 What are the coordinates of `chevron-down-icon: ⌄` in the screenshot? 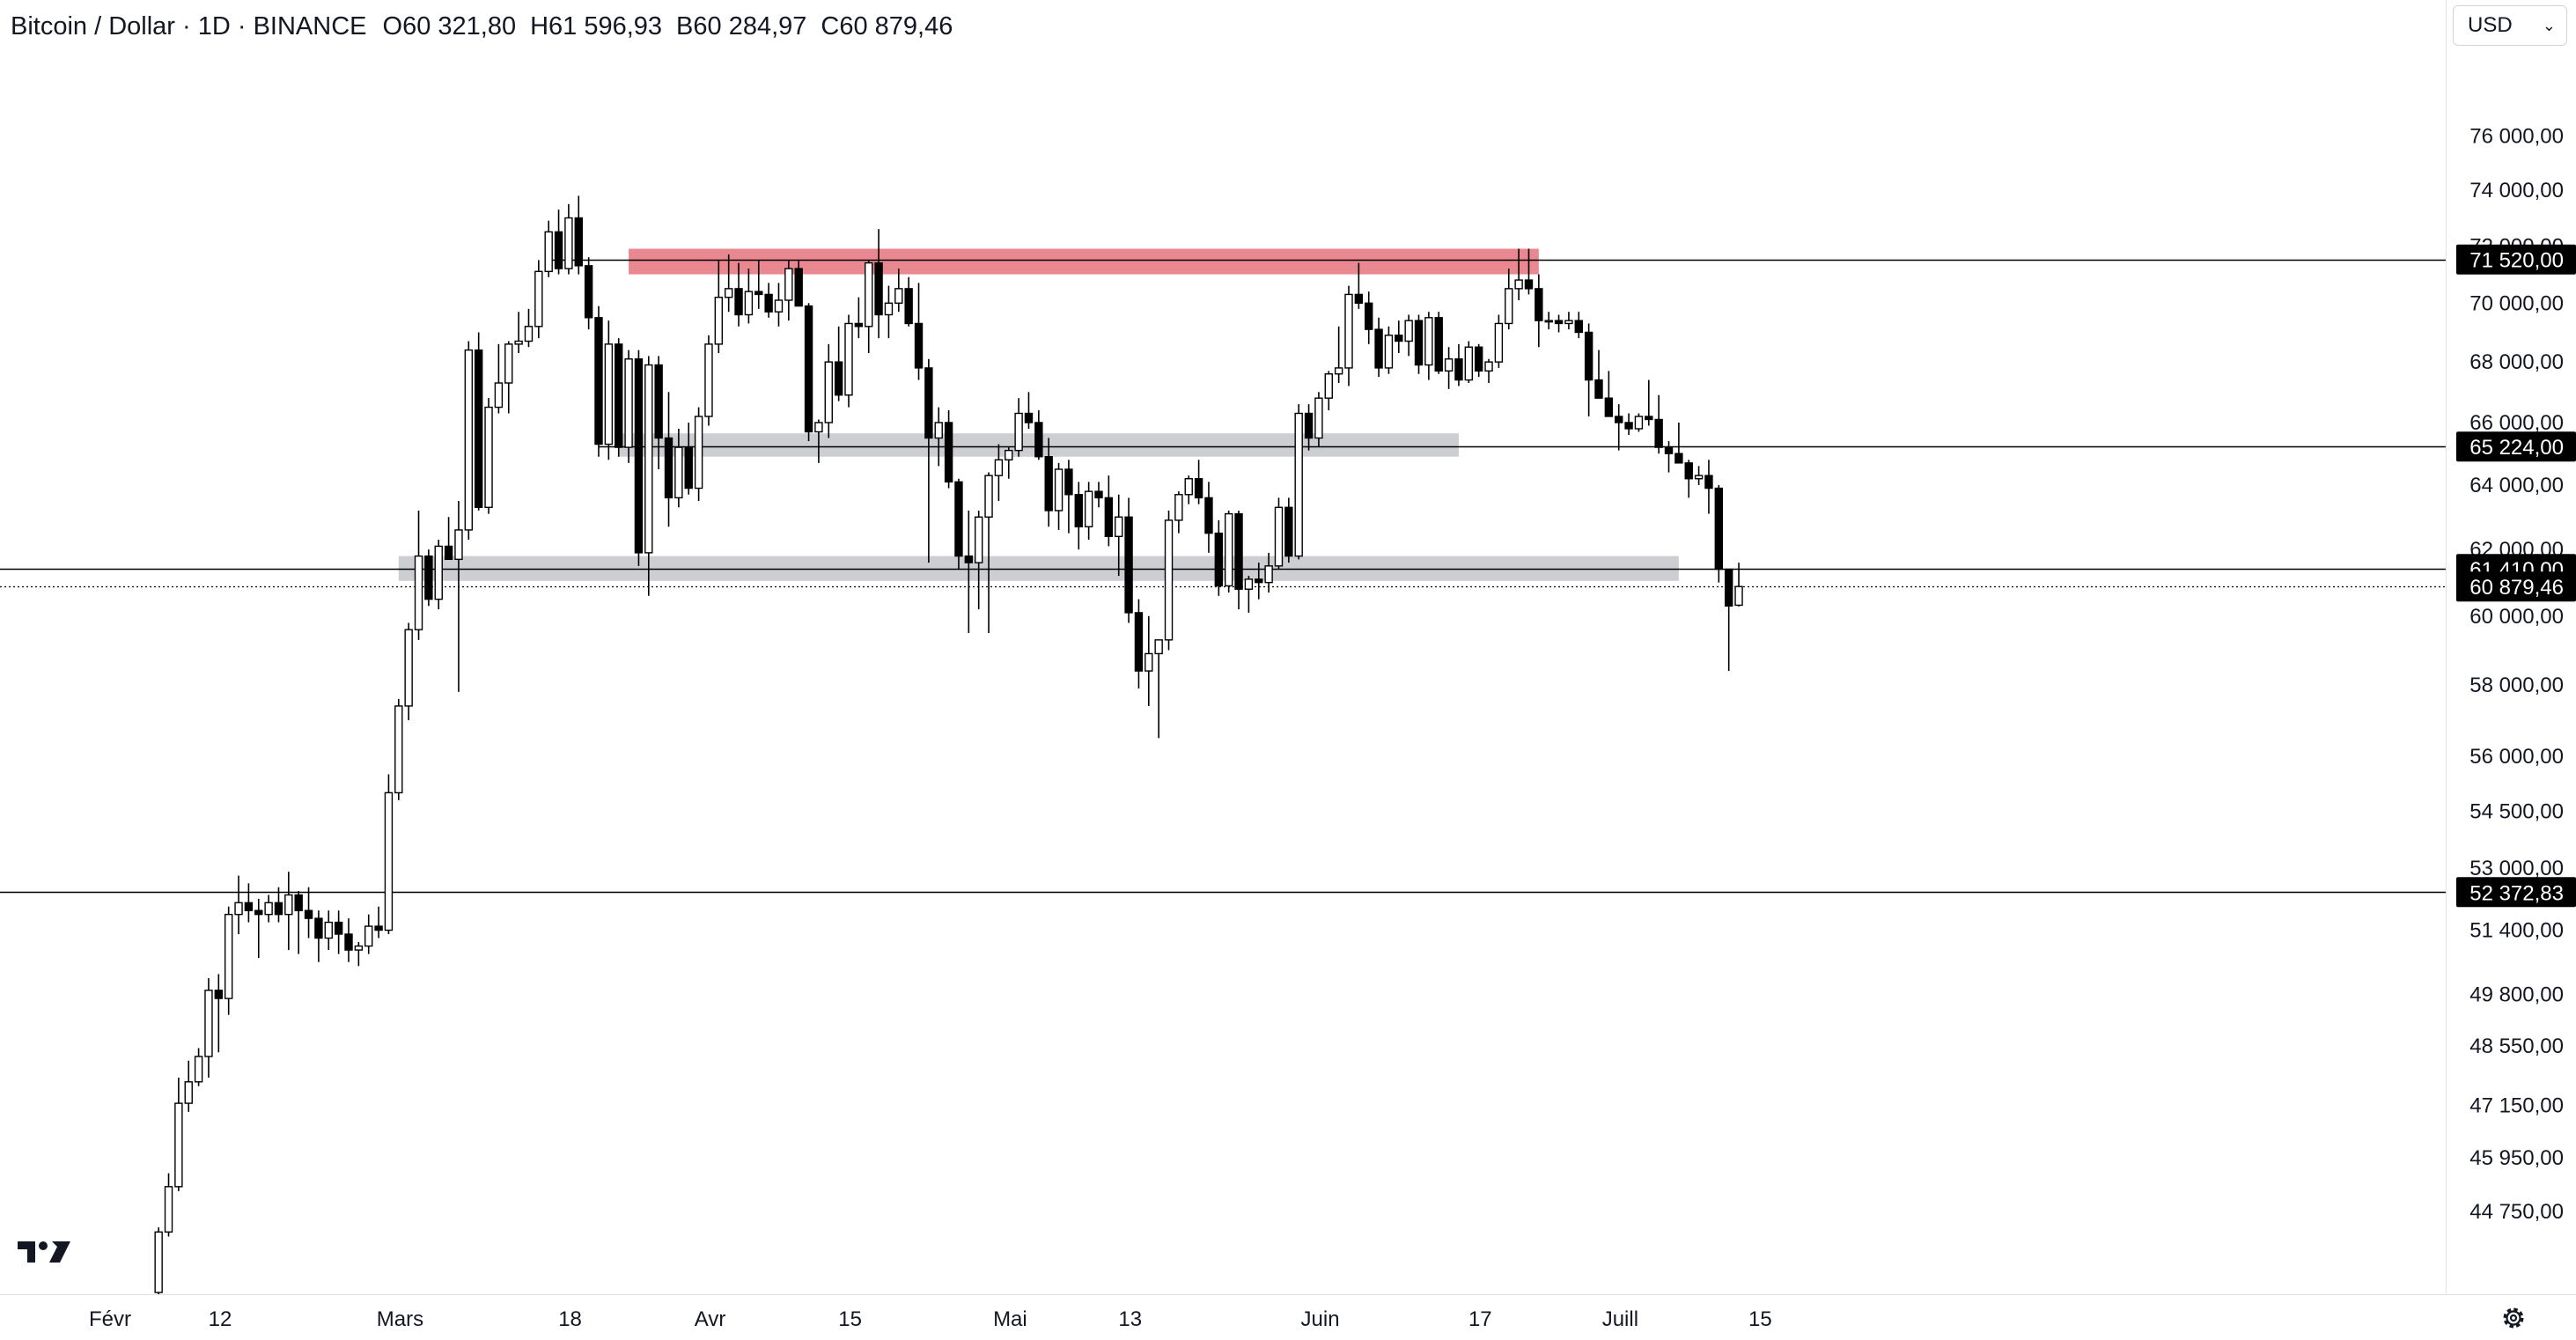 It's located at (2549, 25).